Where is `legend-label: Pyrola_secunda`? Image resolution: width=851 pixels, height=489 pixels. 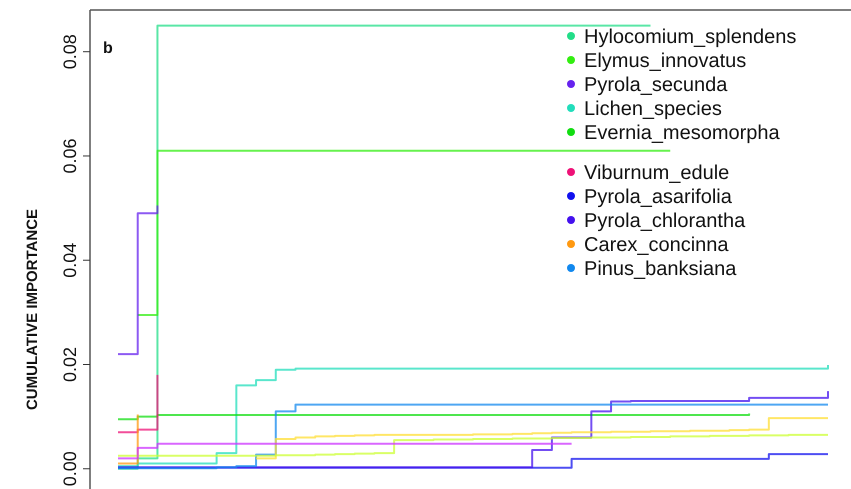
legend-label: Pyrola_secunda is located at coordinates (656, 85).